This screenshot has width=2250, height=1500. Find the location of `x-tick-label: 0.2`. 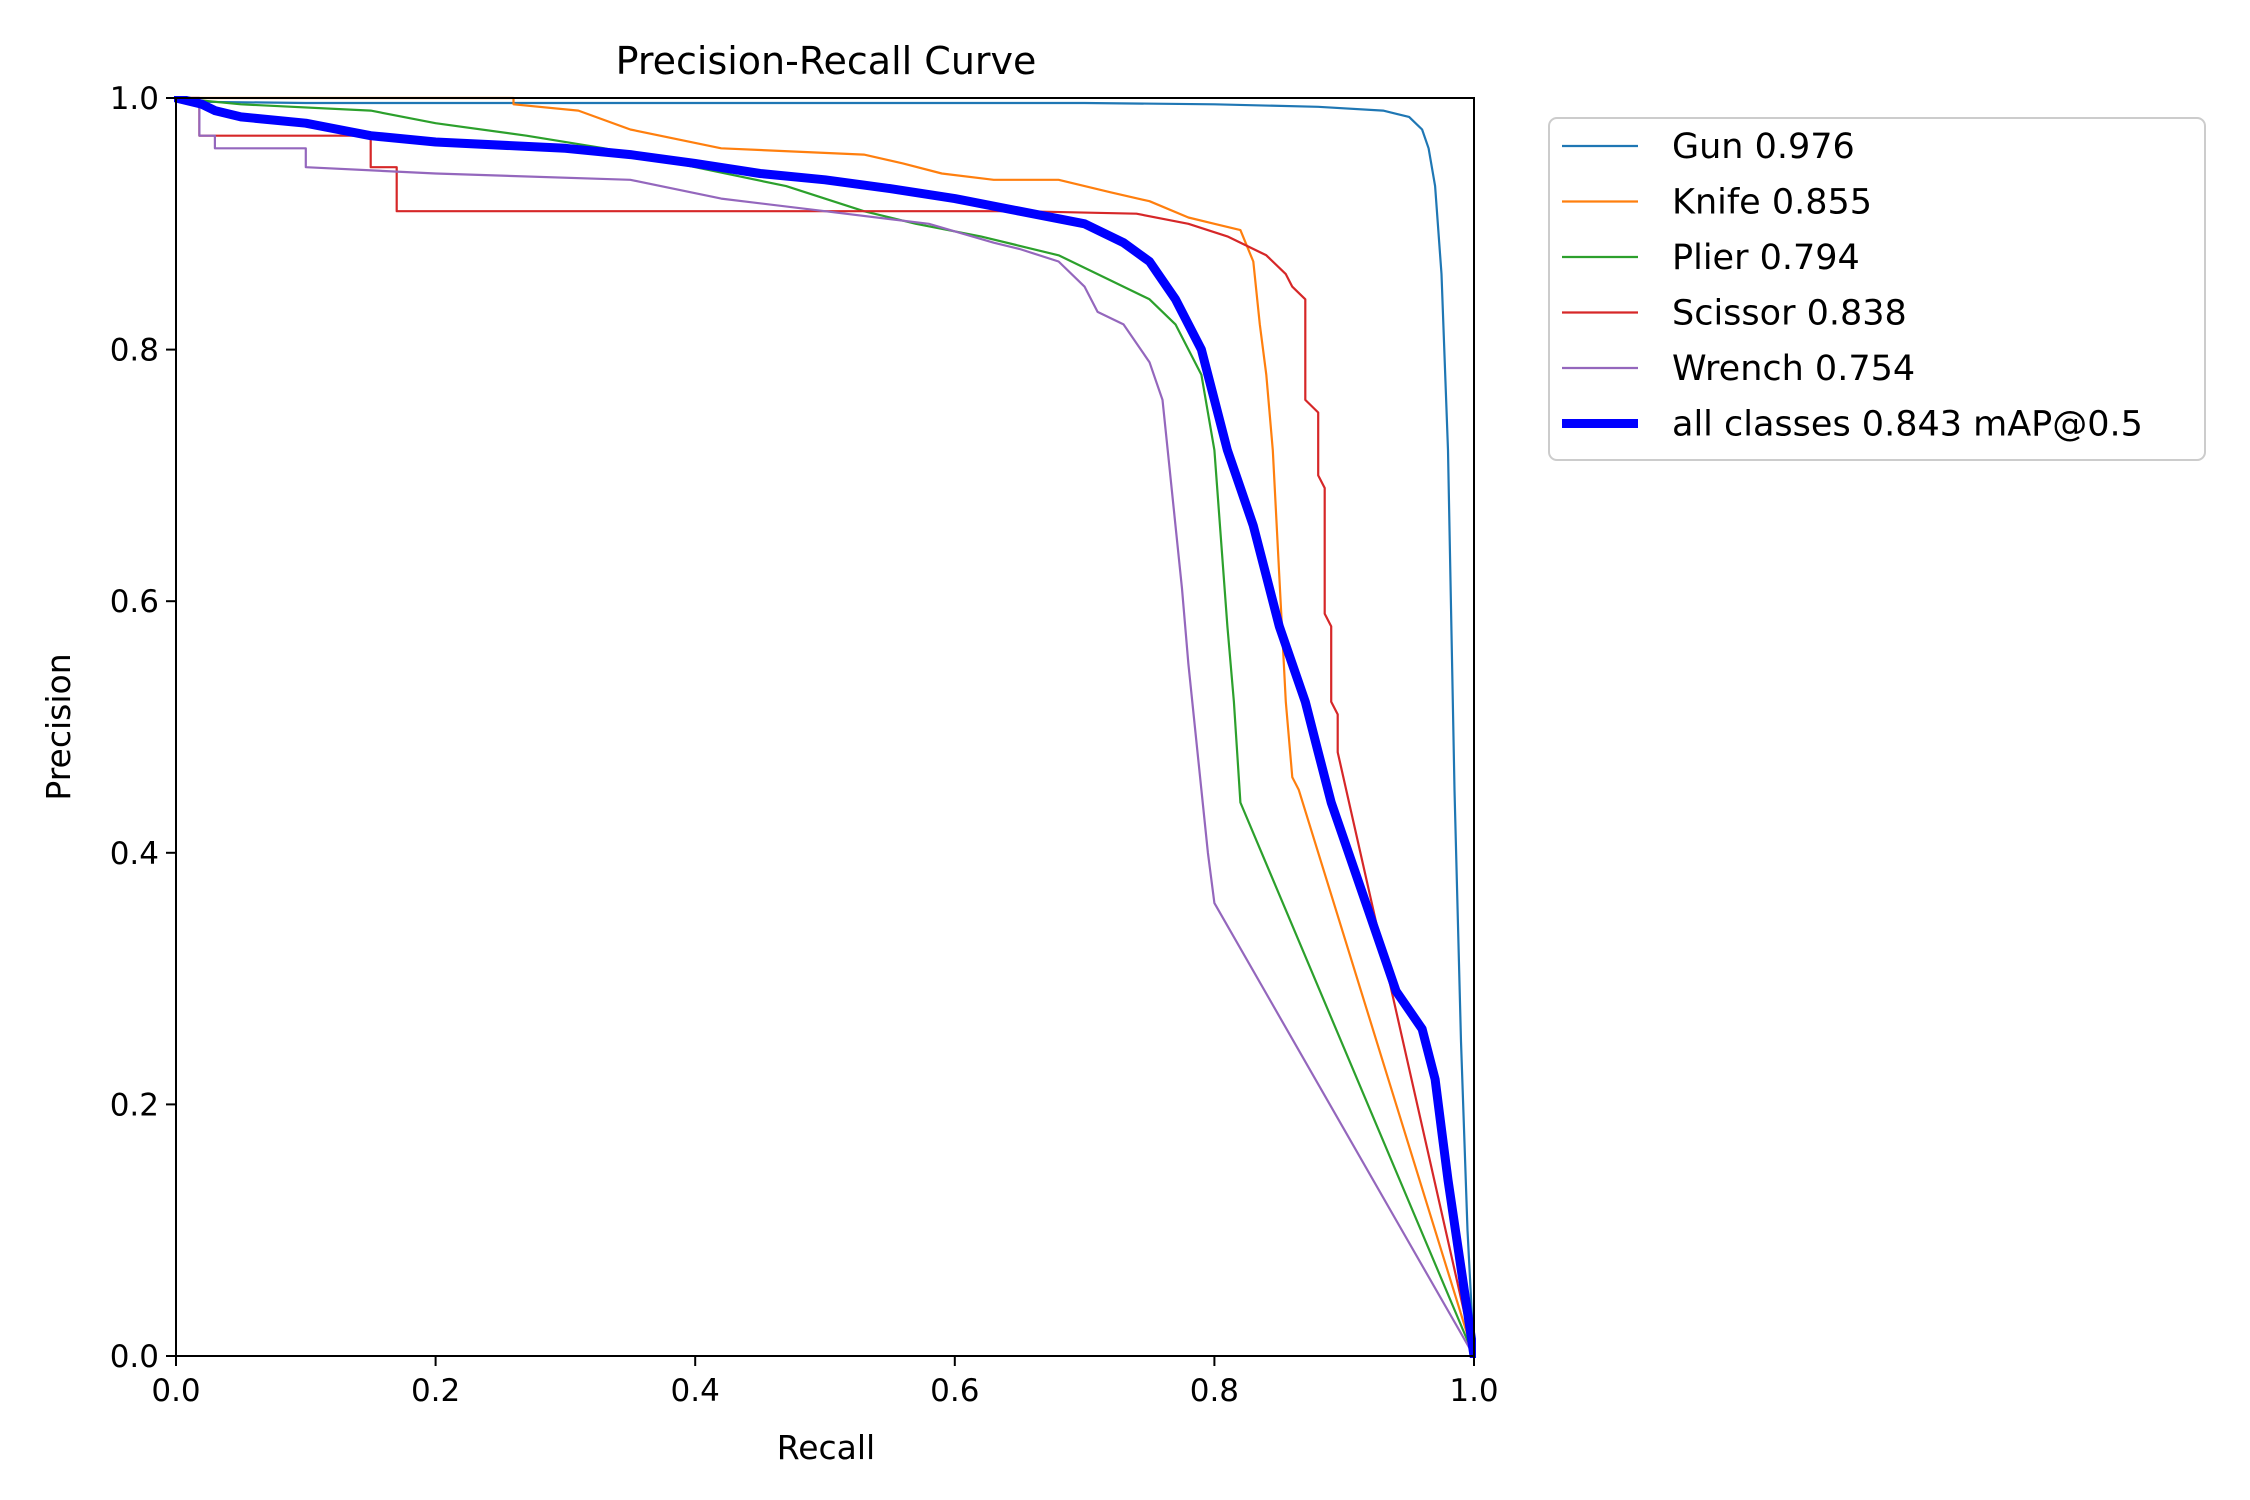

x-tick-label: 0.2 is located at coordinates (435, 1391).